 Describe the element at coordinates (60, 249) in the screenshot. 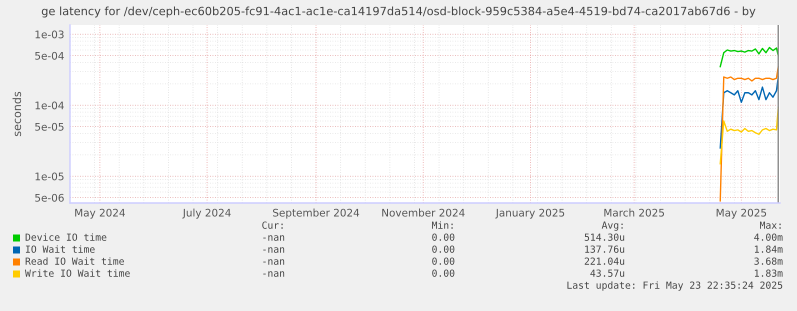

I see `legend-label: IO Wait time` at that location.